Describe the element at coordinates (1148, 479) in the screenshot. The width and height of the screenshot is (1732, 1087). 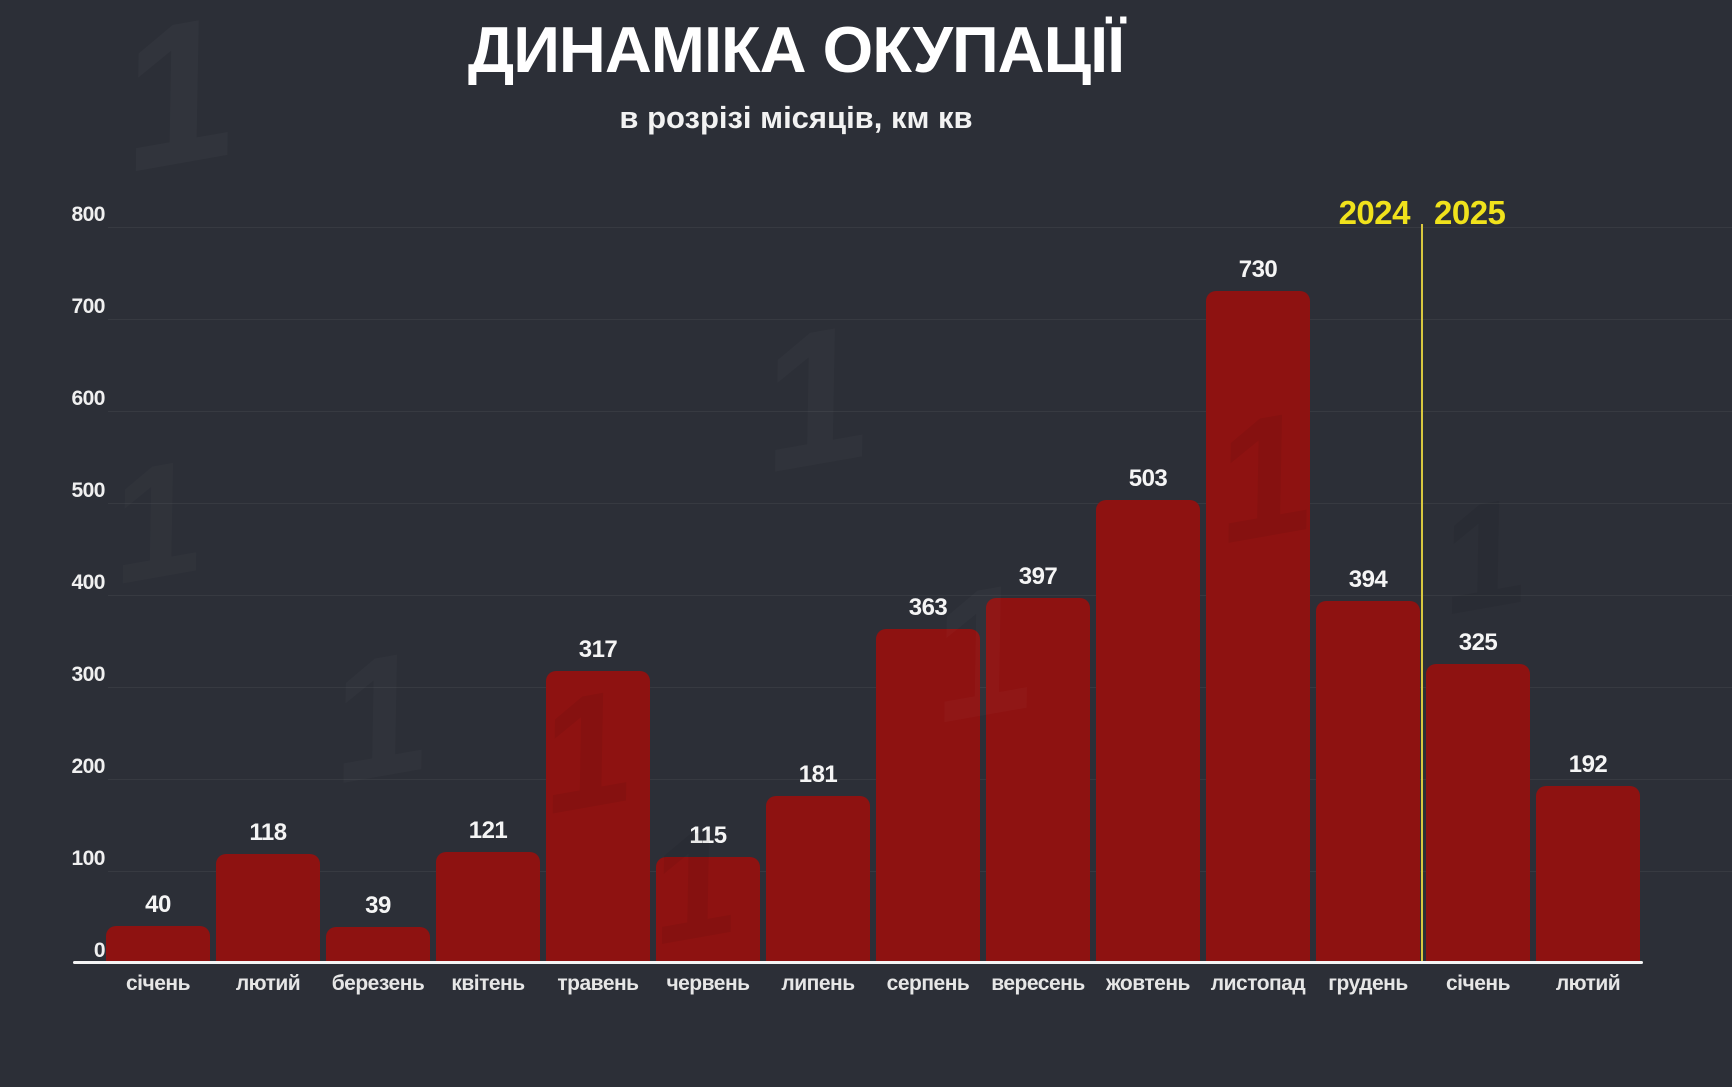
I see `bar-value-label: 503` at that location.